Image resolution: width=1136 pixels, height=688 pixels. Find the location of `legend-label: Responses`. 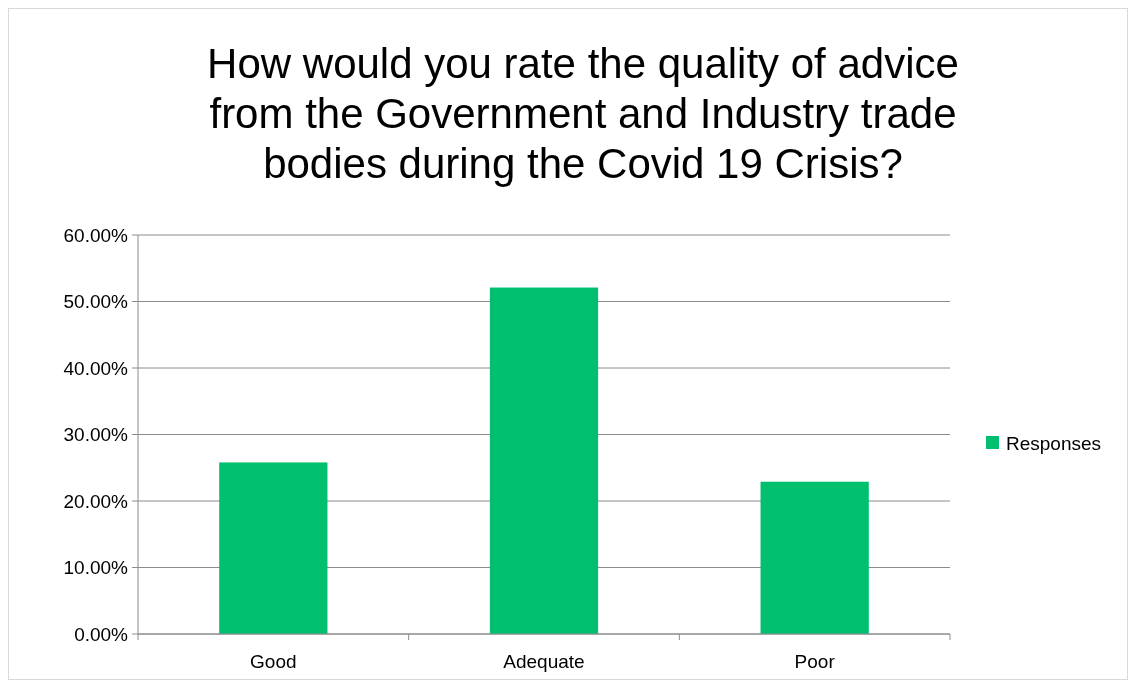

legend-label: Responses is located at coordinates (1054, 443).